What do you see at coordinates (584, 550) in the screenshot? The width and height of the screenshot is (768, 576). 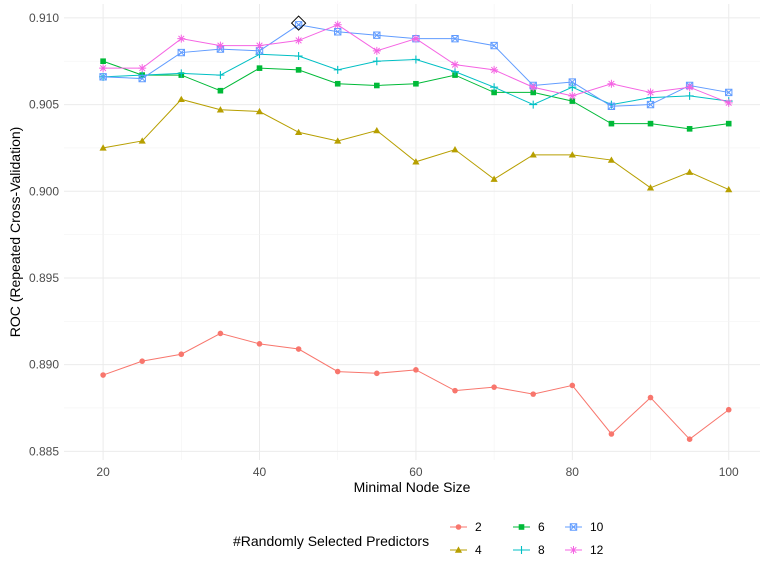 I see `legend-item-12: 12` at bounding box center [584, 550].